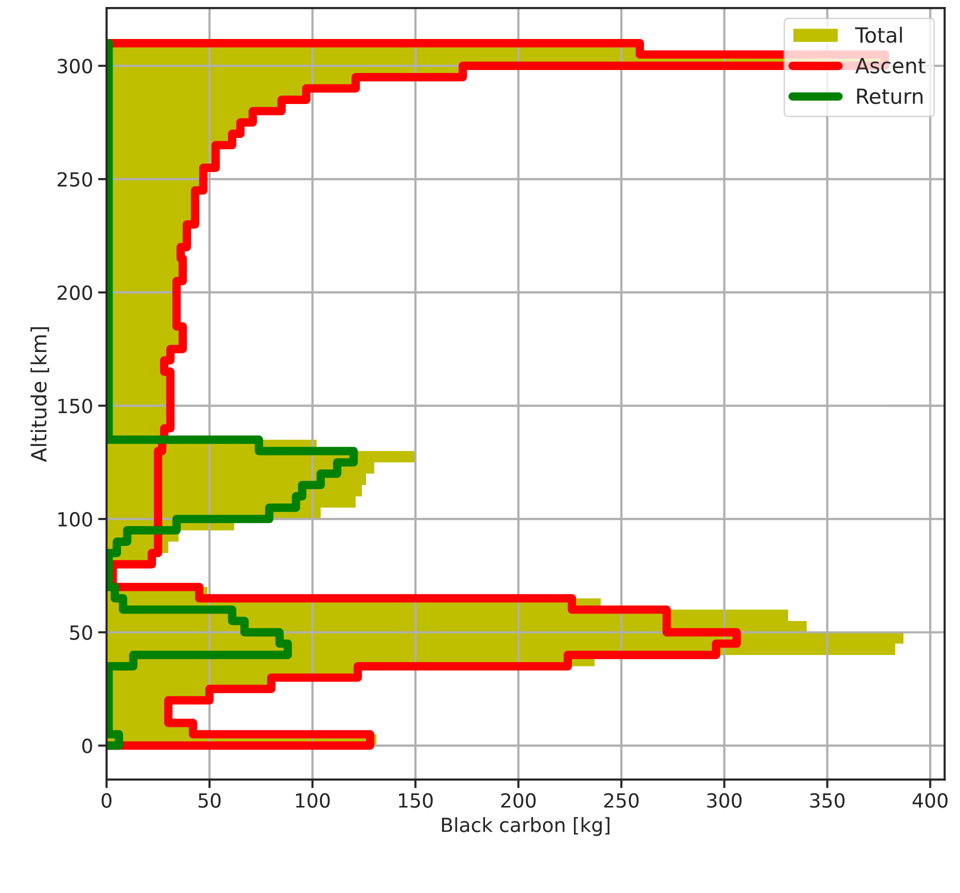 This screenshot has width=960, height=893. I want to click on y-tick-label: 50, so click(81, 632).